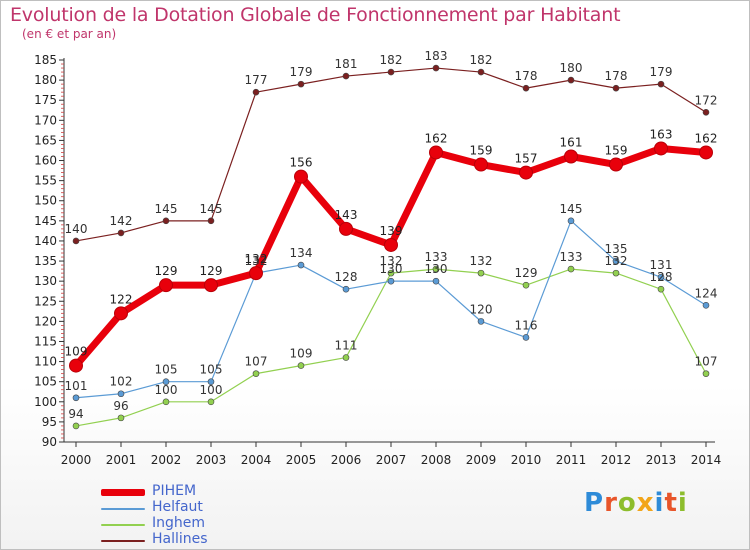 The height and width of the screenshot is (550, 750). What do you see at coordinates (211, 370) in the screenshot?
I see `data-label-helfaut: 105` at bounding box center [211, 370].